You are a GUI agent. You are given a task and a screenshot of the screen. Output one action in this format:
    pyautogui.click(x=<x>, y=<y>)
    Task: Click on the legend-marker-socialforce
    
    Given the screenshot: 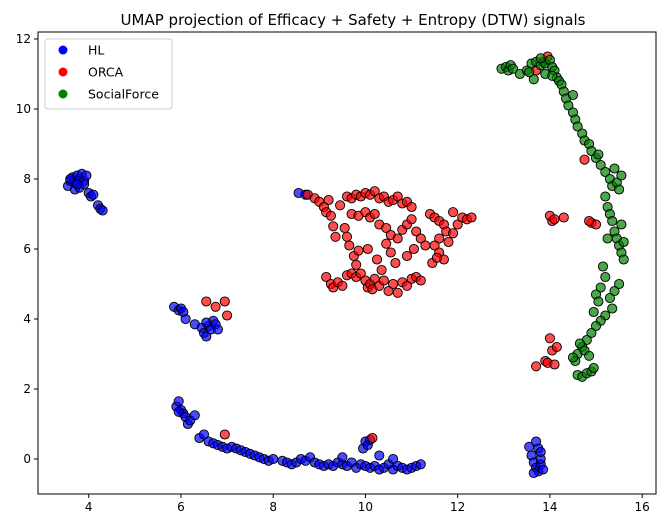 What is the action you would take?
    pyautogui.click(x=63, y=94)
    